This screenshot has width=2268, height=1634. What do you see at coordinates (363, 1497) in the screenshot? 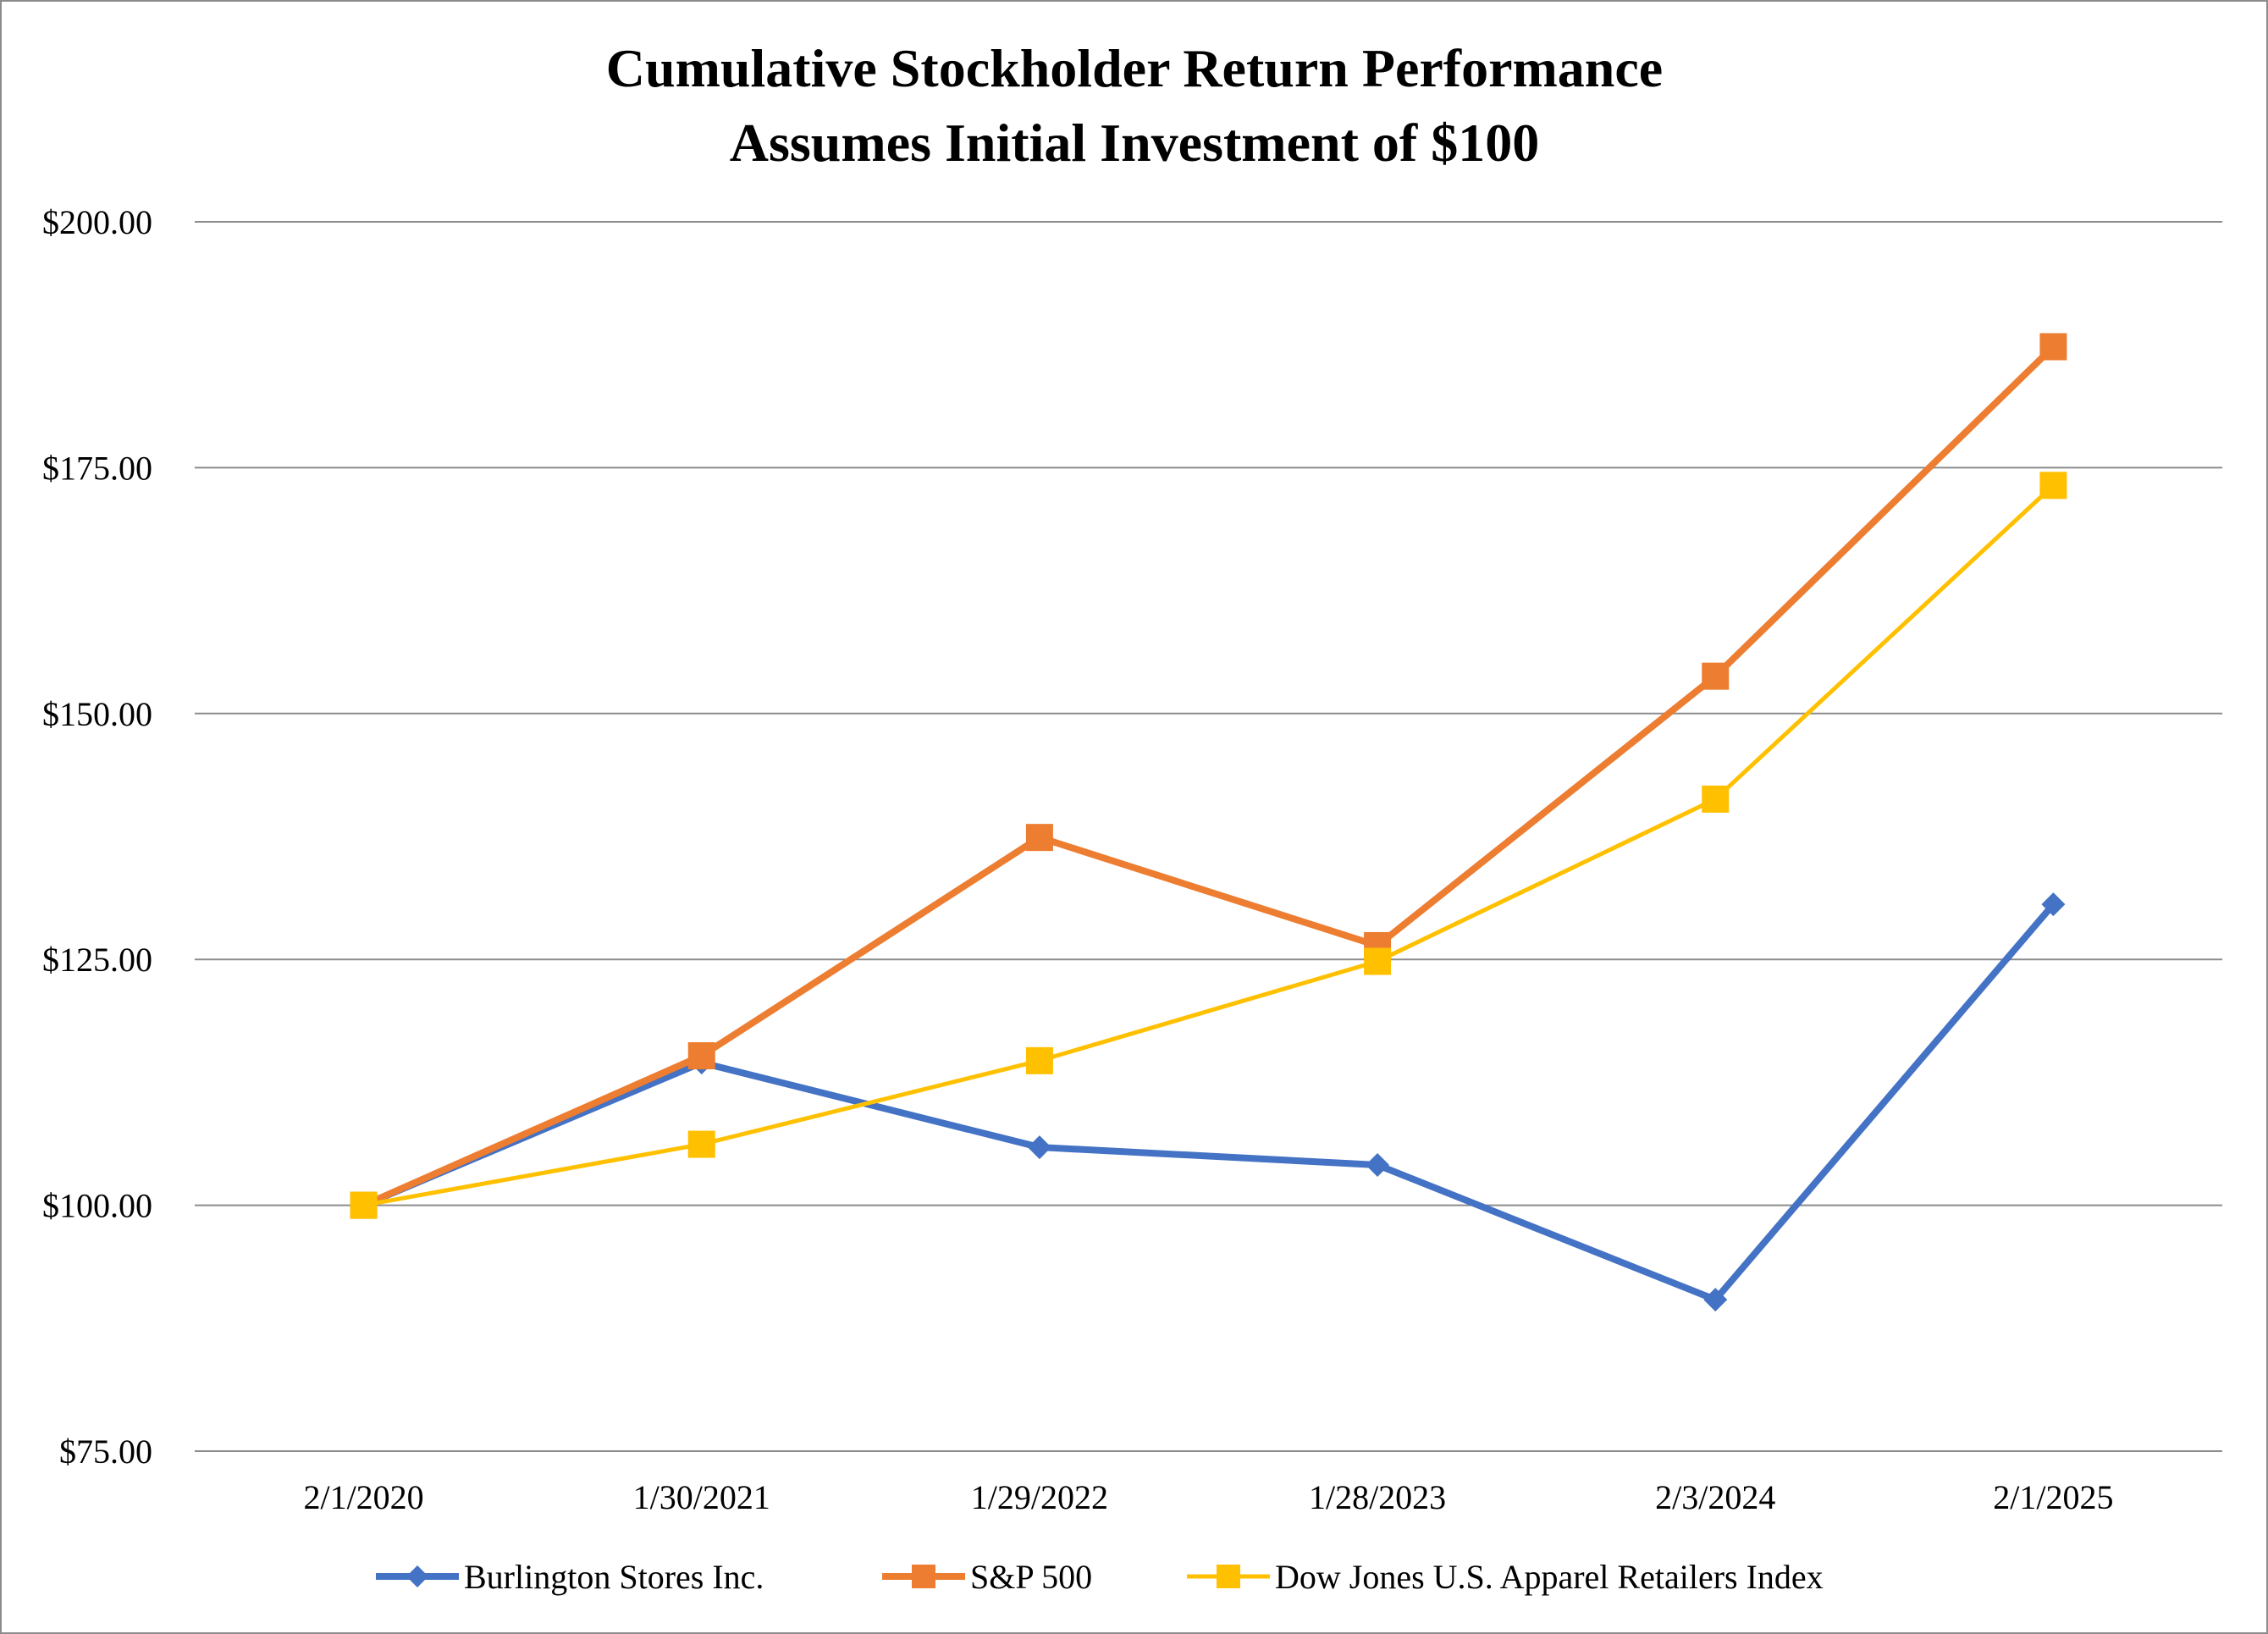
I see `x-tick-label: 2/1/2020` at bounding box center [363, 1497].